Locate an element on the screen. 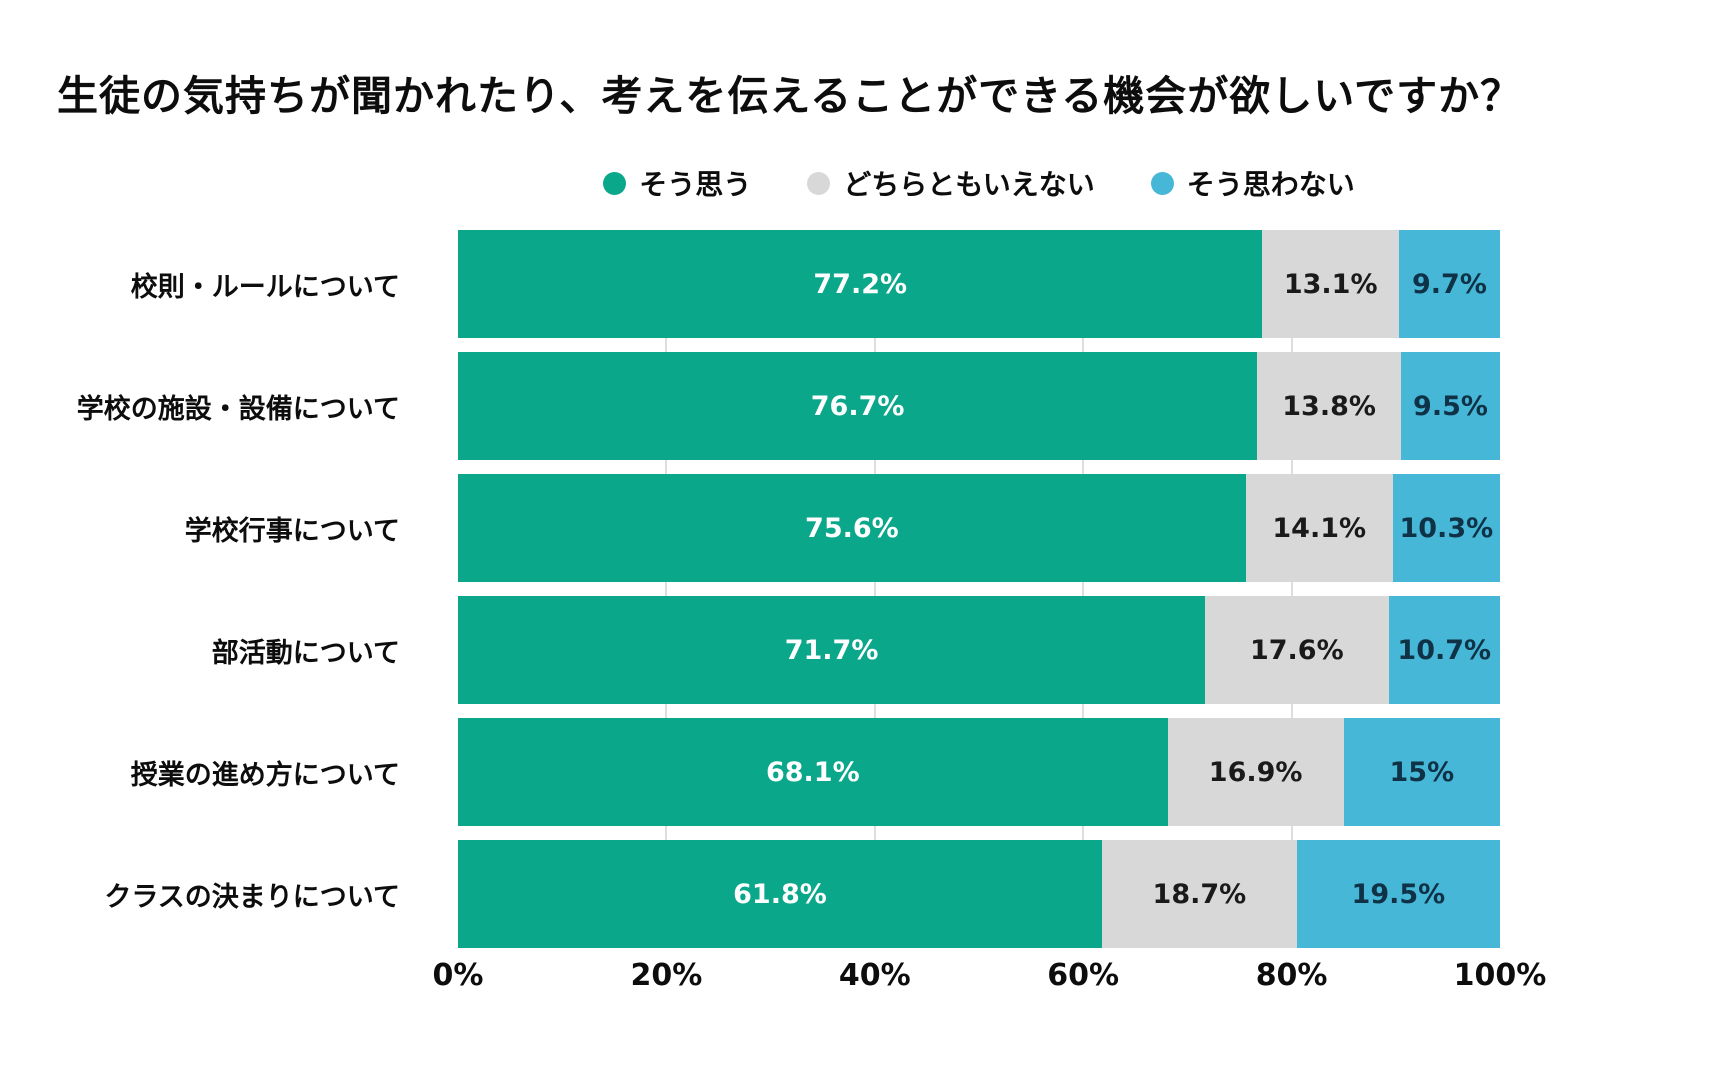 The width and height of the screenshot is (1713, 1080). value-label: 18.7% is located at coordinates (1199, 894).